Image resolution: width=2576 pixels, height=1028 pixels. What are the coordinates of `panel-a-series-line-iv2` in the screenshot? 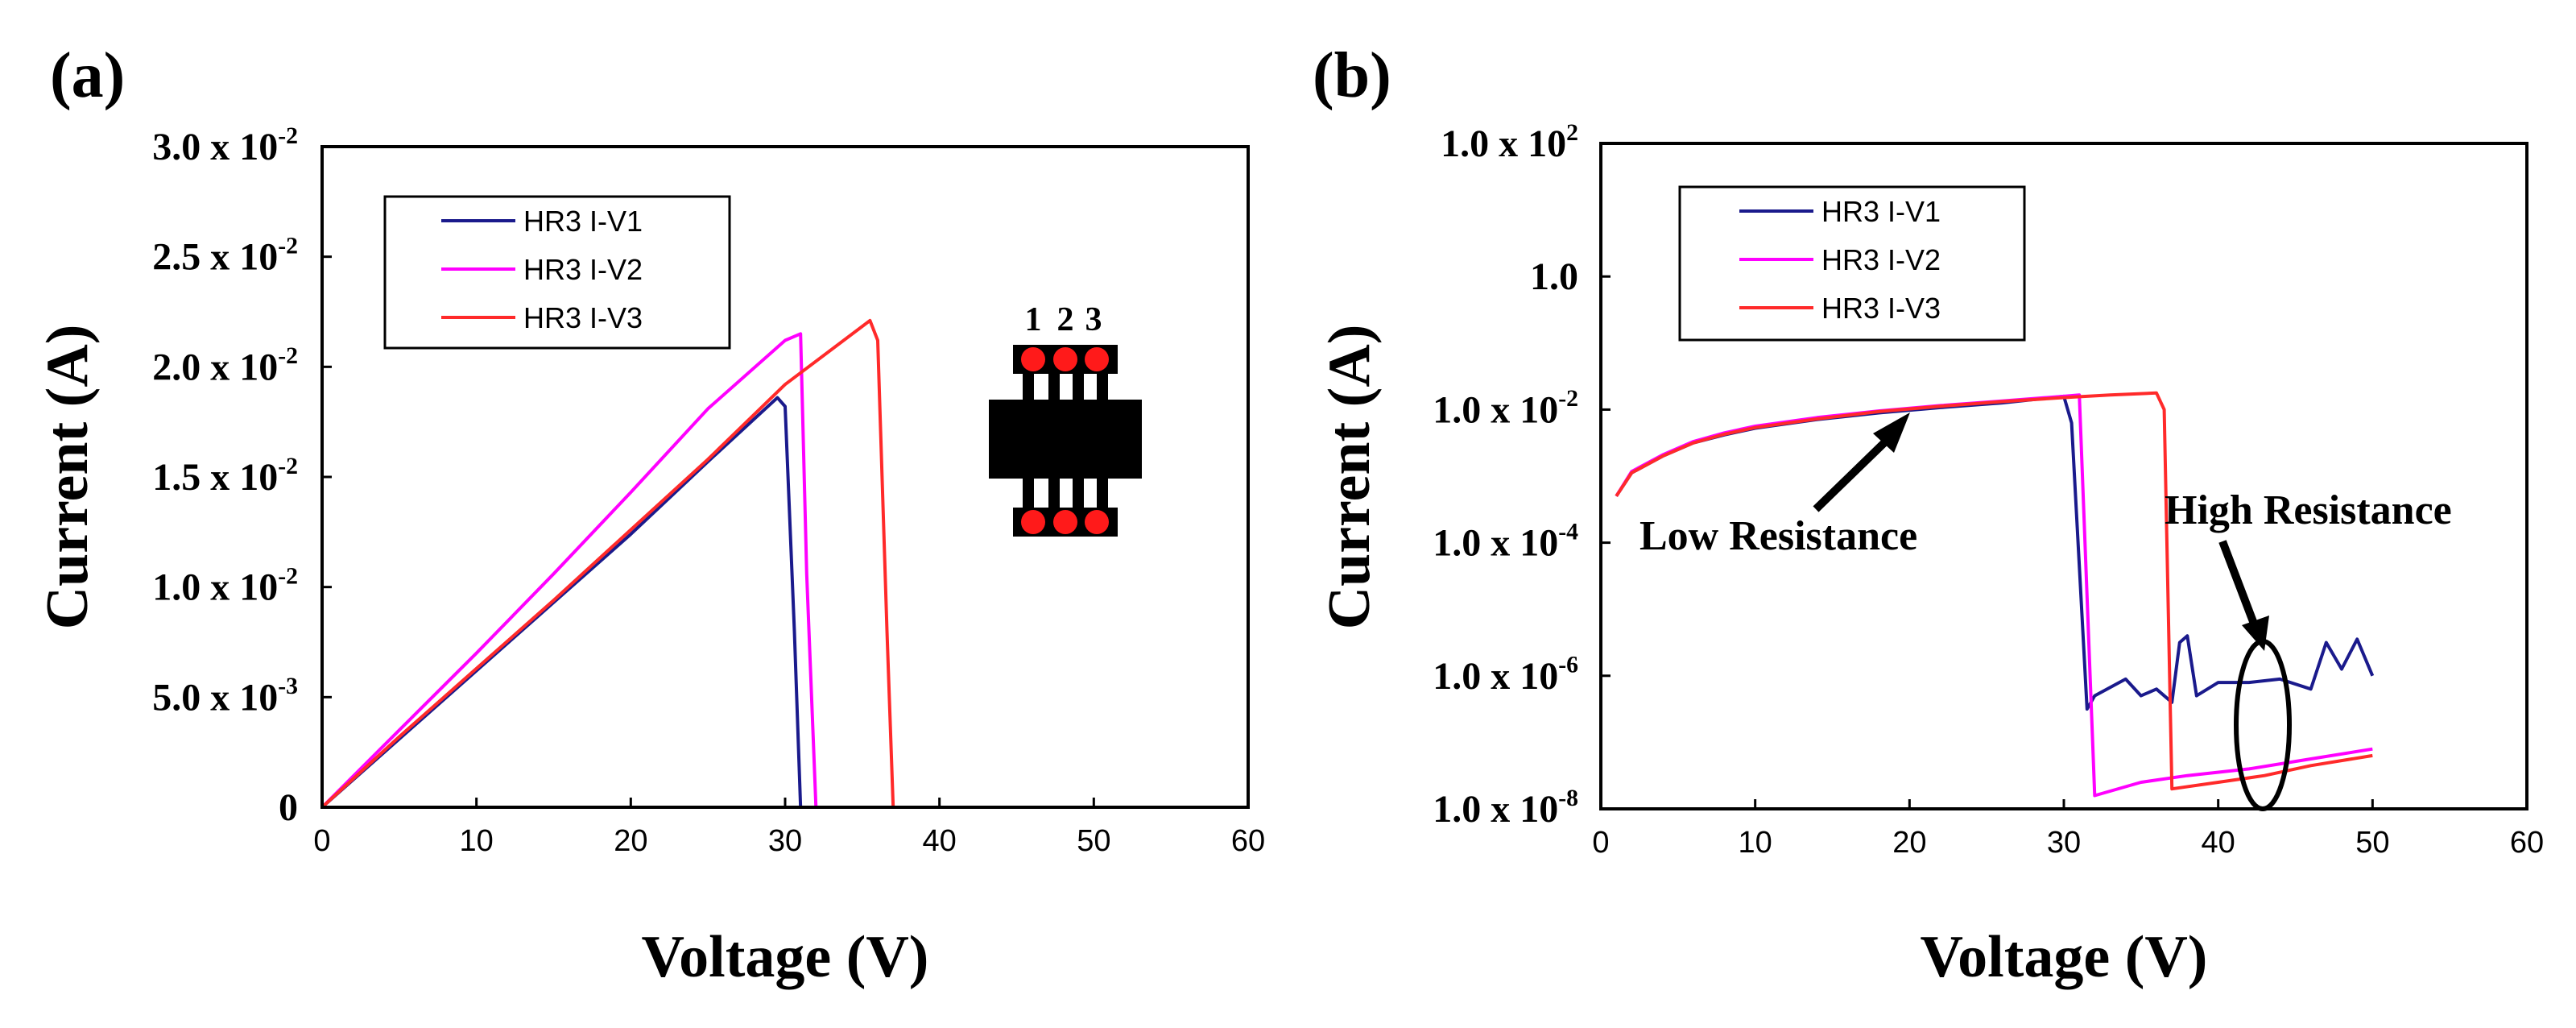 It's located at (707, 570).